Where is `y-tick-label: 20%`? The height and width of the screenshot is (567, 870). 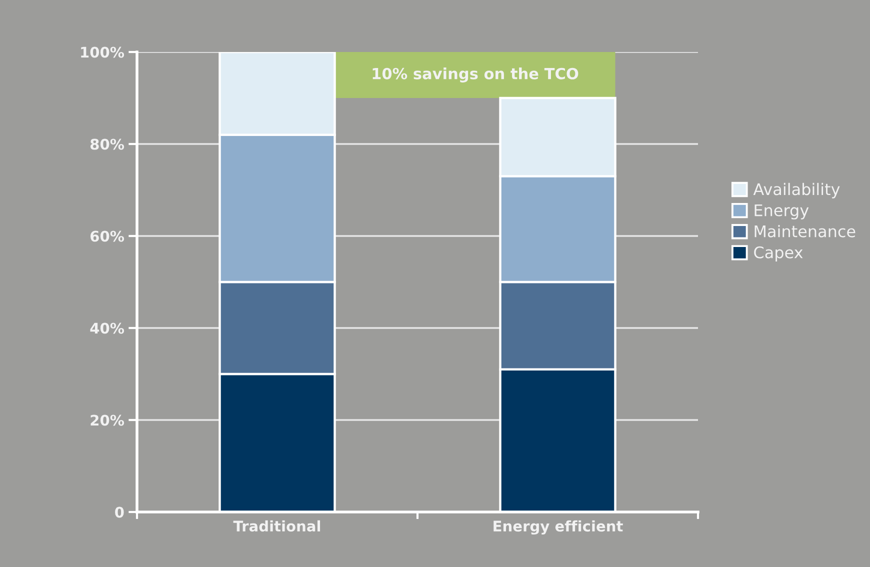
y-tick-label: 20% is located at coordinates (107, 420).